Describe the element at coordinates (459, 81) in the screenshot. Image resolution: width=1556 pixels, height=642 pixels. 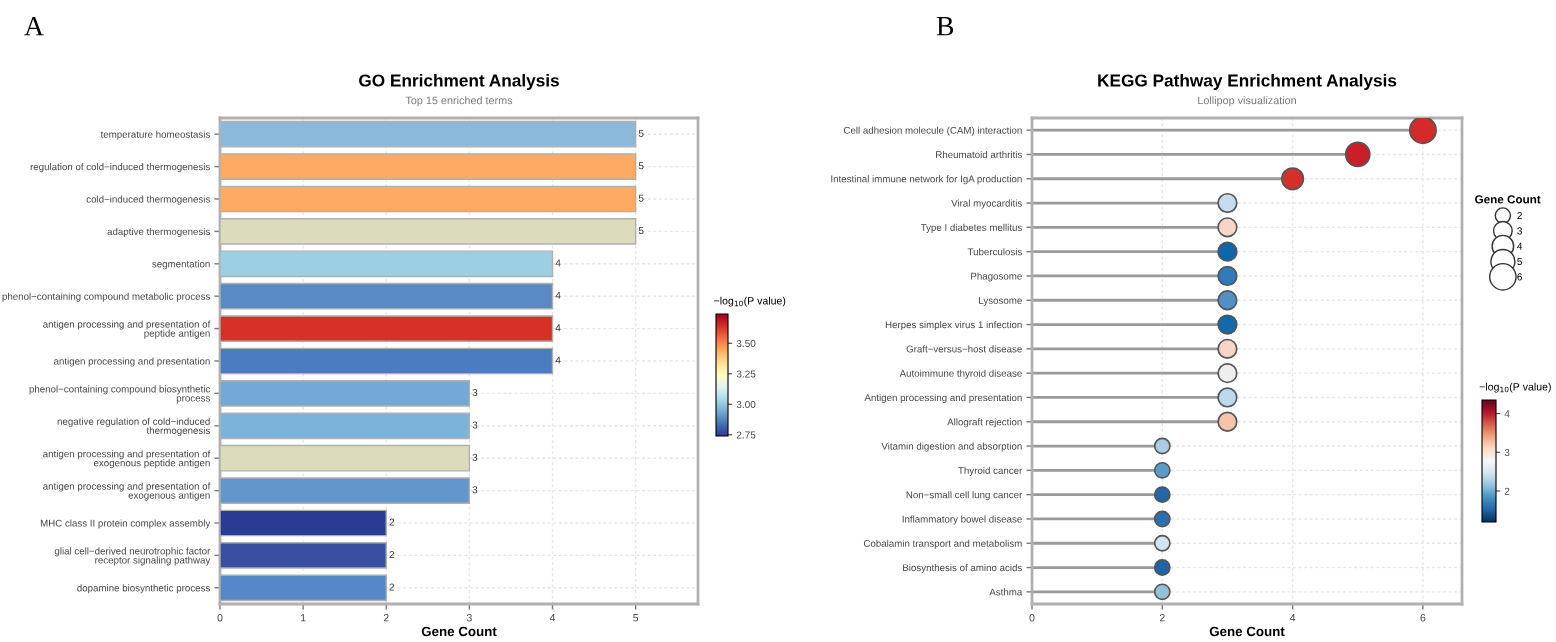
I see `chart-title: GO Enrichment Analysis` at that location.